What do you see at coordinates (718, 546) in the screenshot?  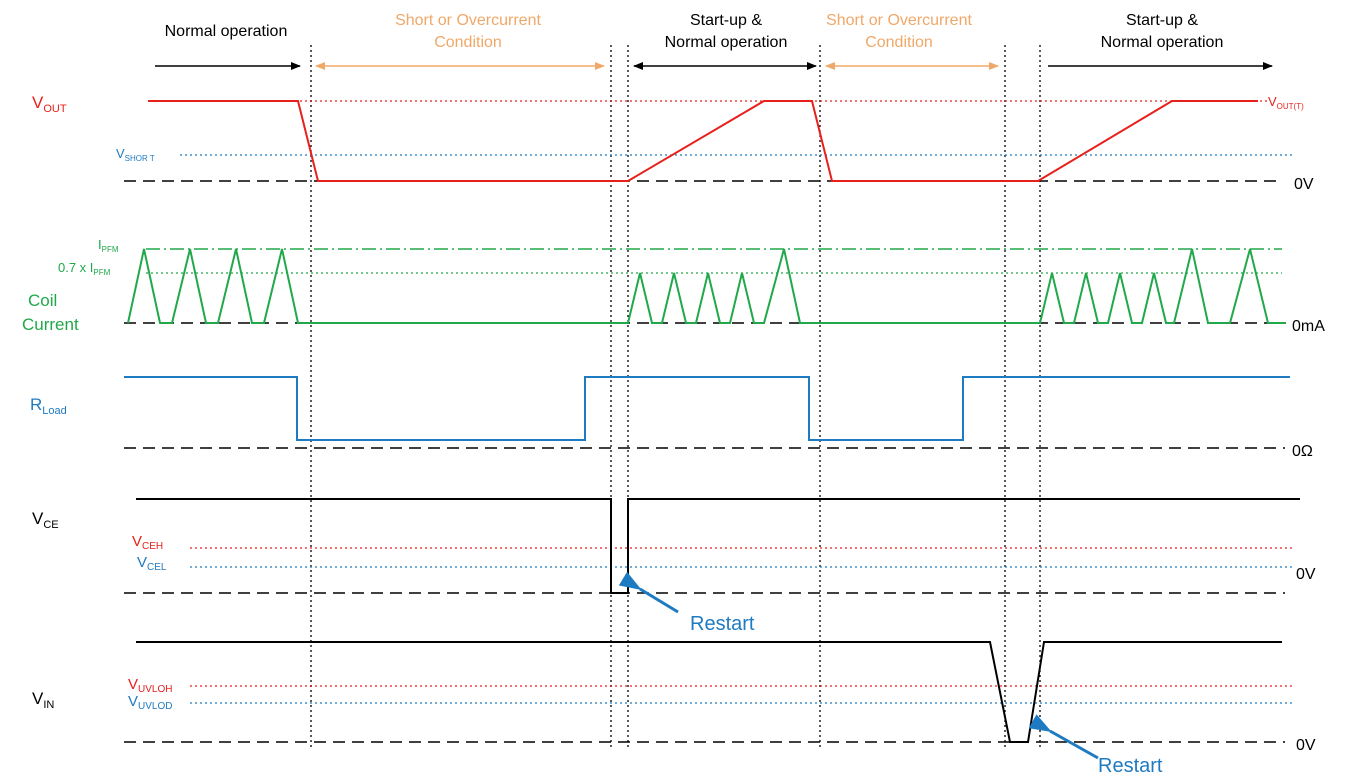 I see `vce-waveform` at bounding box center [718, 546].